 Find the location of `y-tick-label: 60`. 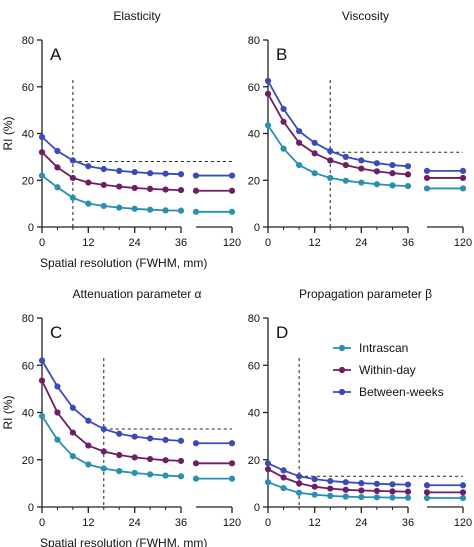

y-tick-label: 60 is located at coordinates (254, 366).